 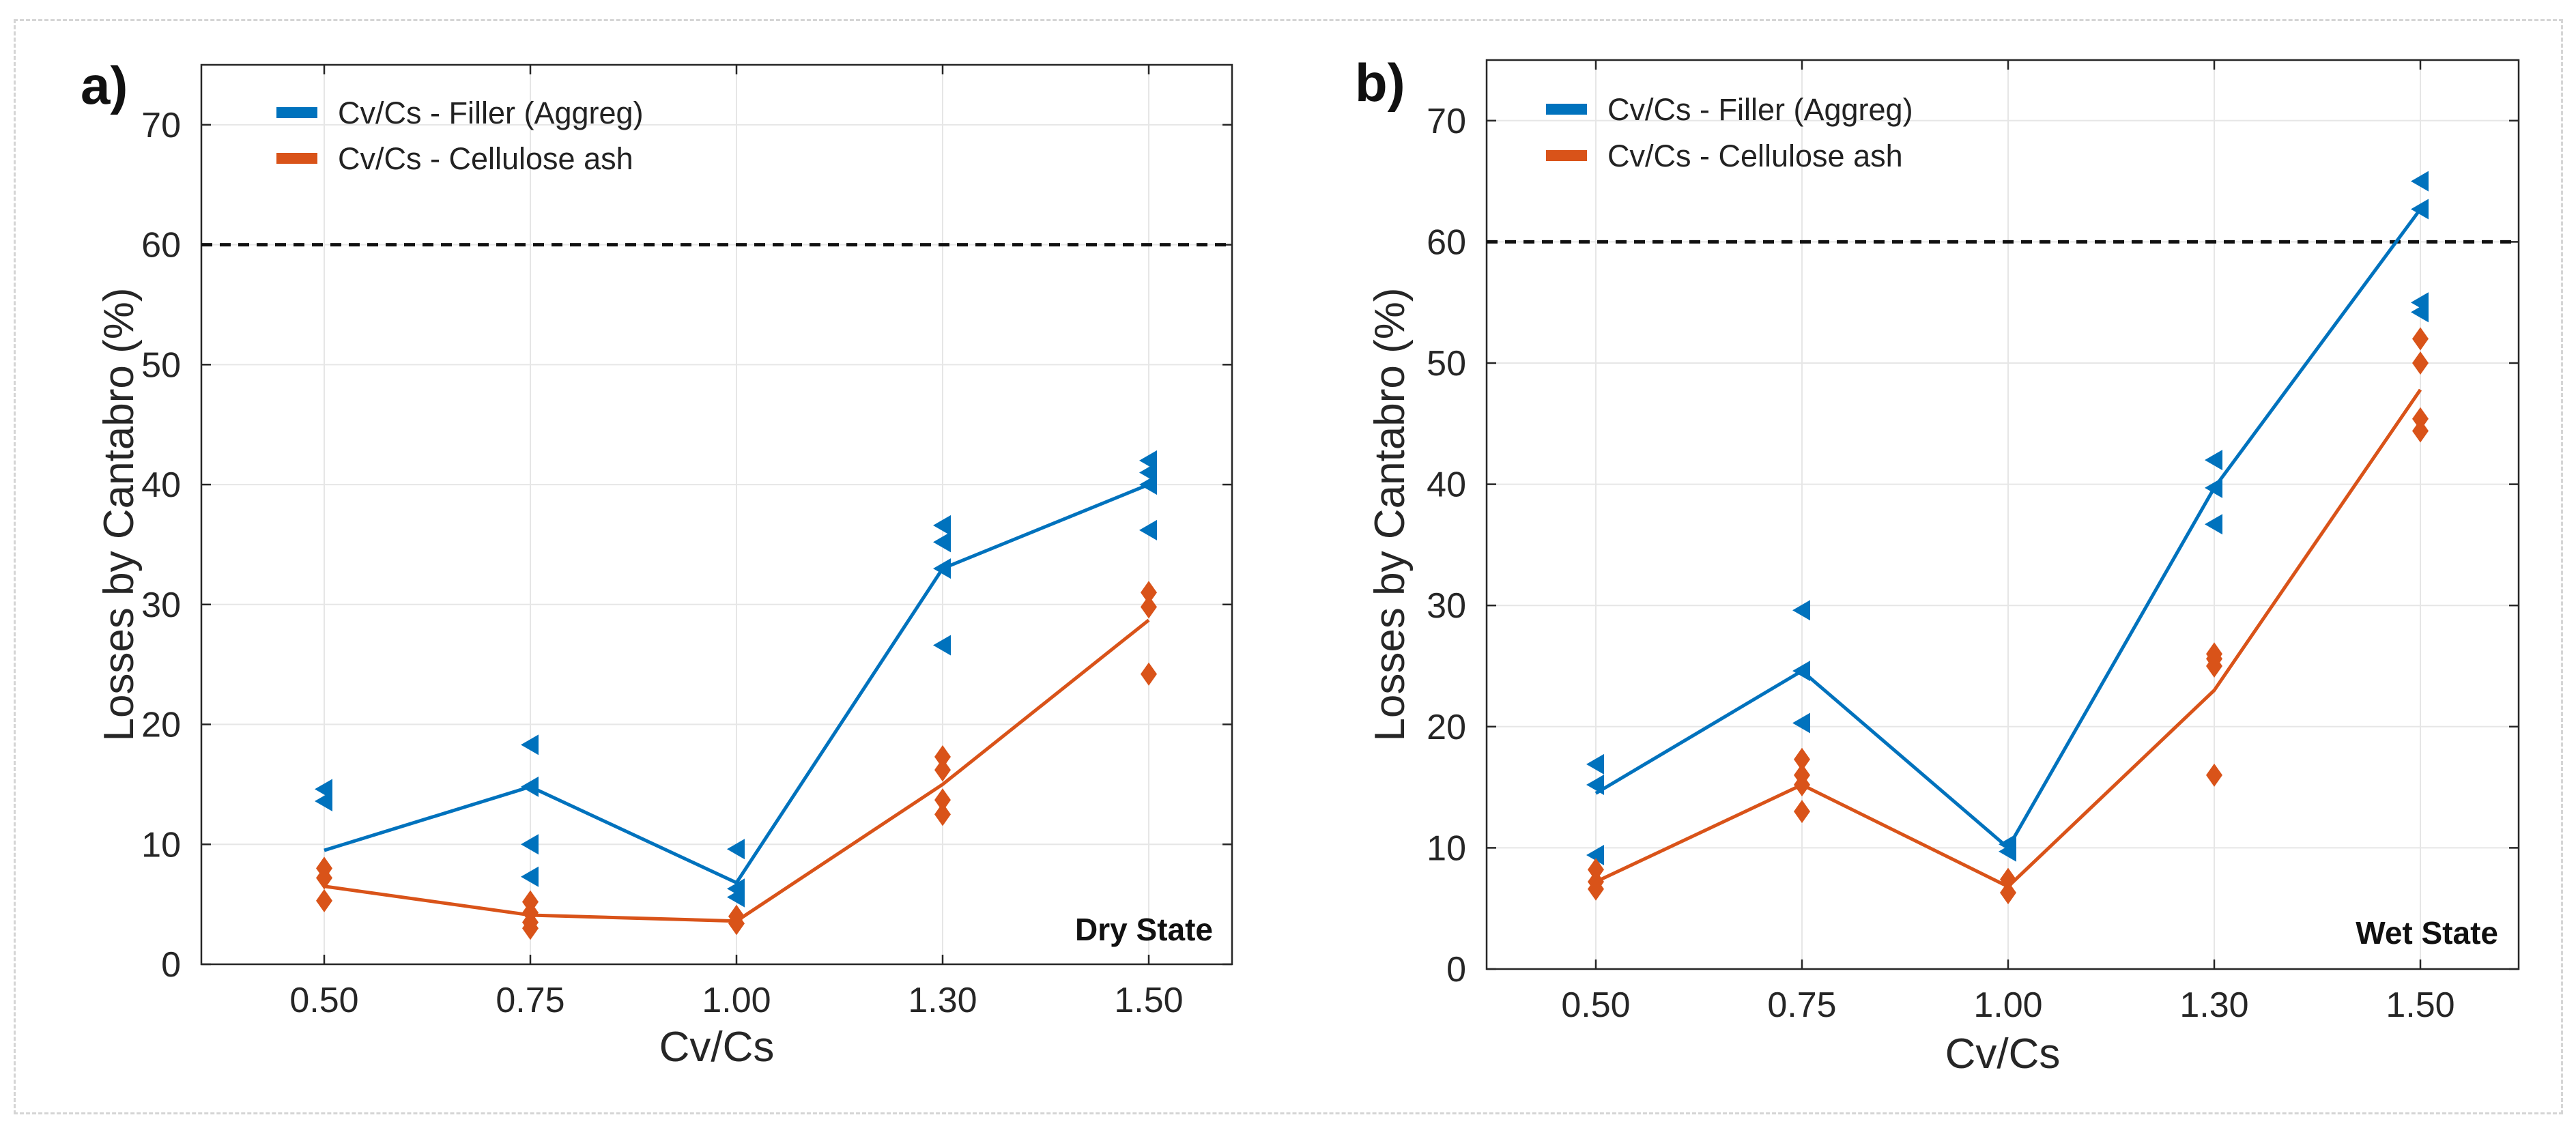 I want to click on panel-a-xaxis-label: Cv/Cs, so click(x=717, y=1047).